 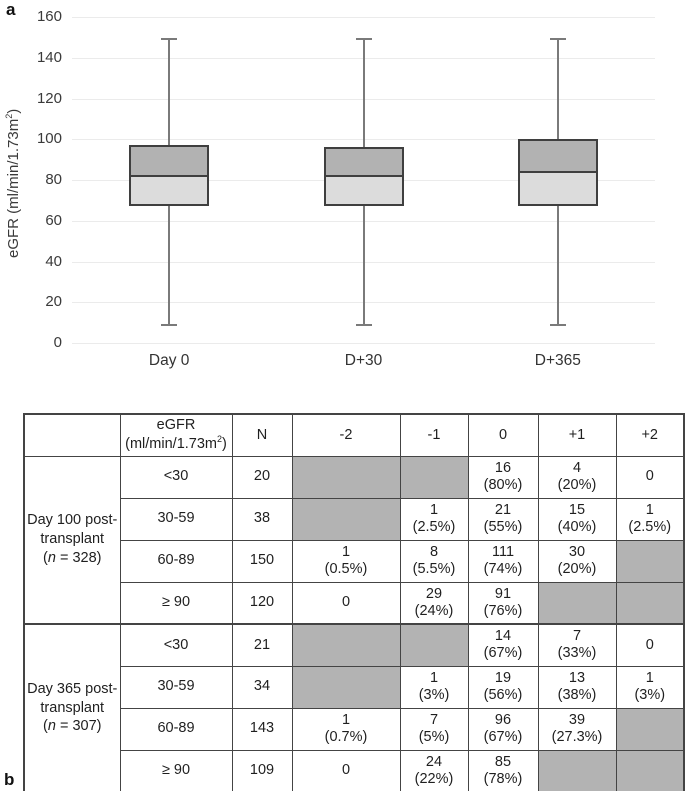 What do you see at coordinates (53, 220) in the screenshot?
I see `y-tick-label: 60` at bounding box center [53, 220].